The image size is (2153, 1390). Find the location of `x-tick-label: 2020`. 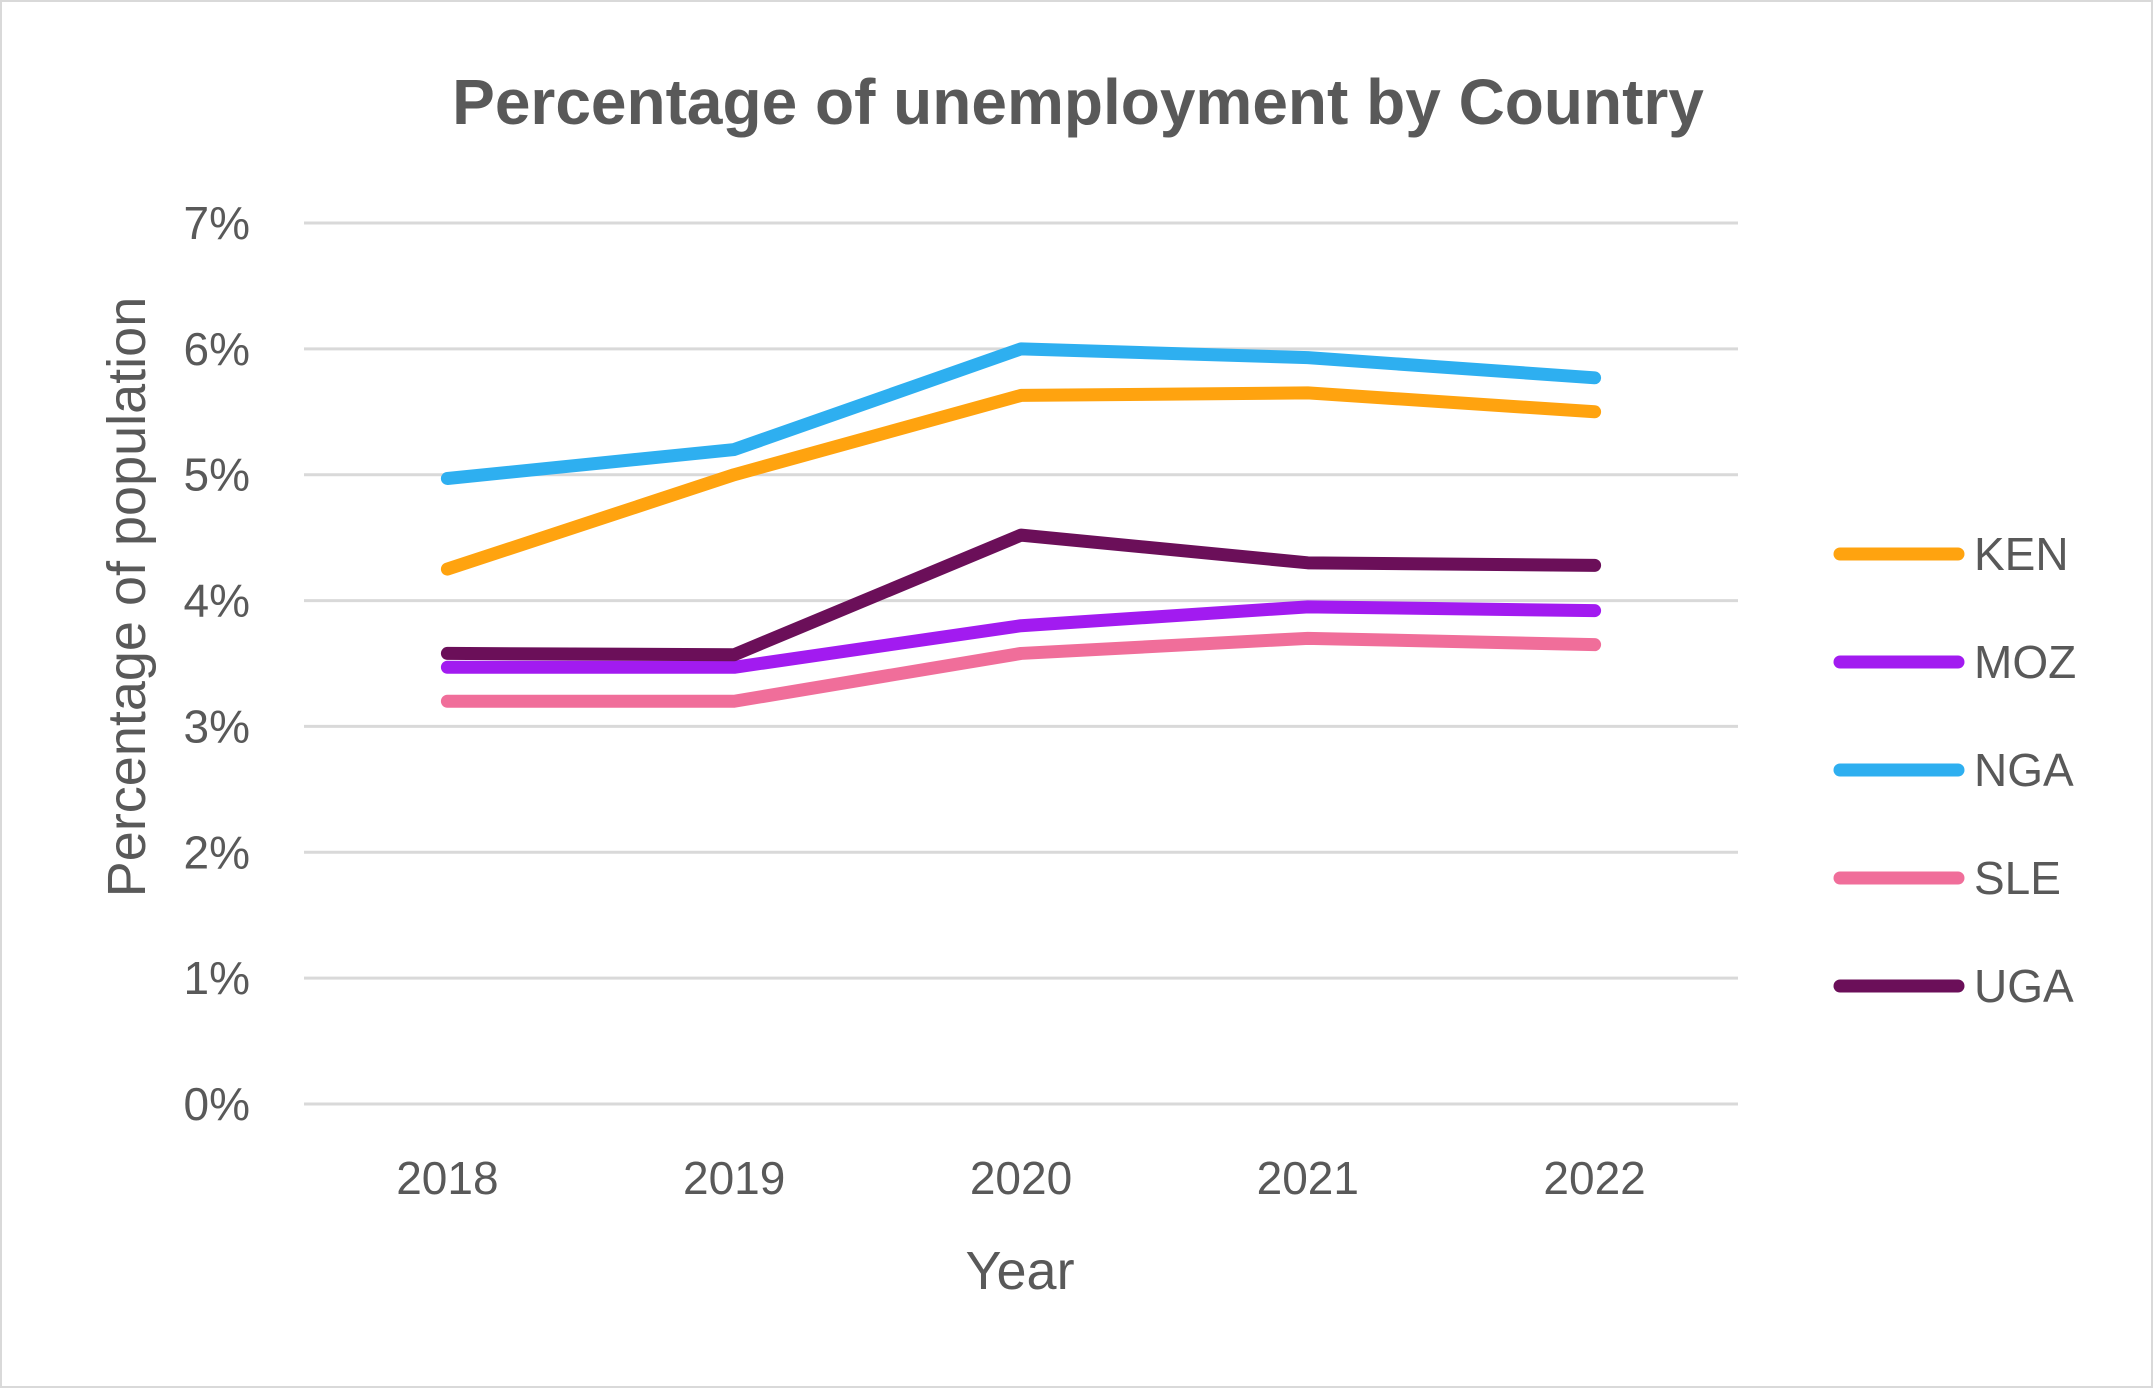

x-tick-label: 2020 is located at coordinates (1021, 1178).